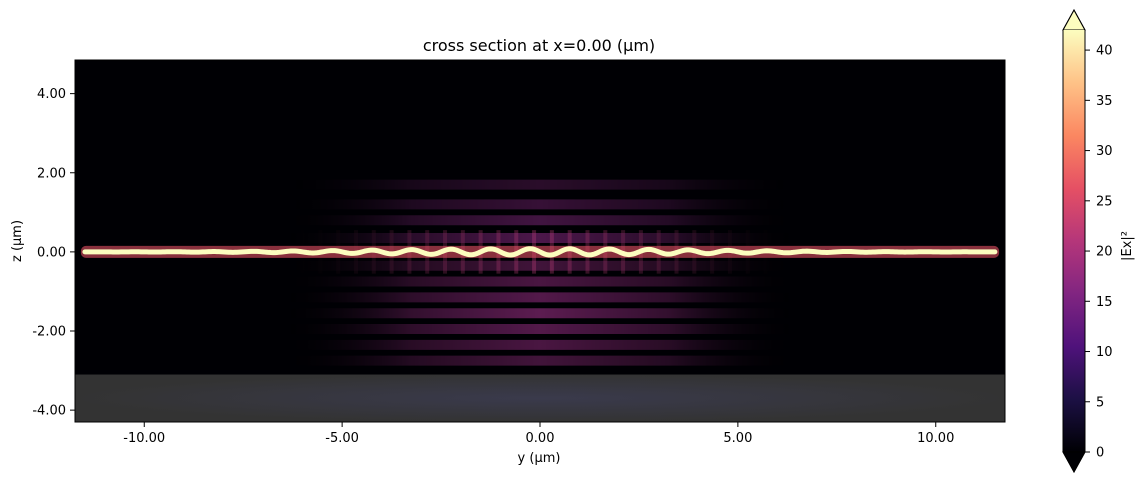 Image resolution: width=1143 pixels, height=482 pixels. What do you see at coordinates (144, 438) in the screenshot?
I see `x-tick-label: -10.00` at bounding box center [144, 438].